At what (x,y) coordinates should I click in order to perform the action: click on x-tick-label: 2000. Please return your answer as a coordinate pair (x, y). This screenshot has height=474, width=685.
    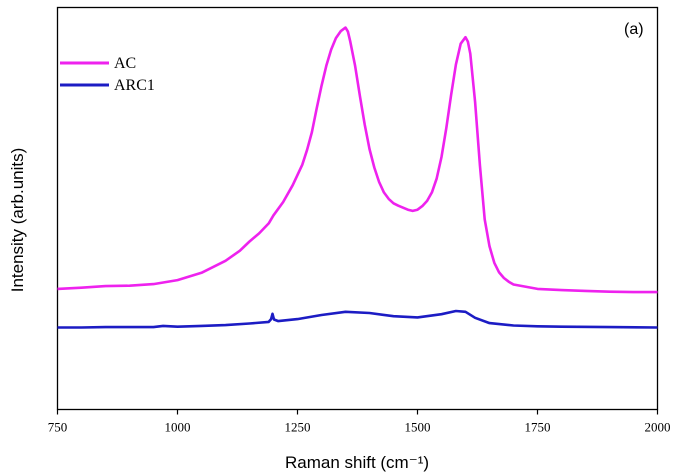
    Looking at the image, I should click on (658, 427).